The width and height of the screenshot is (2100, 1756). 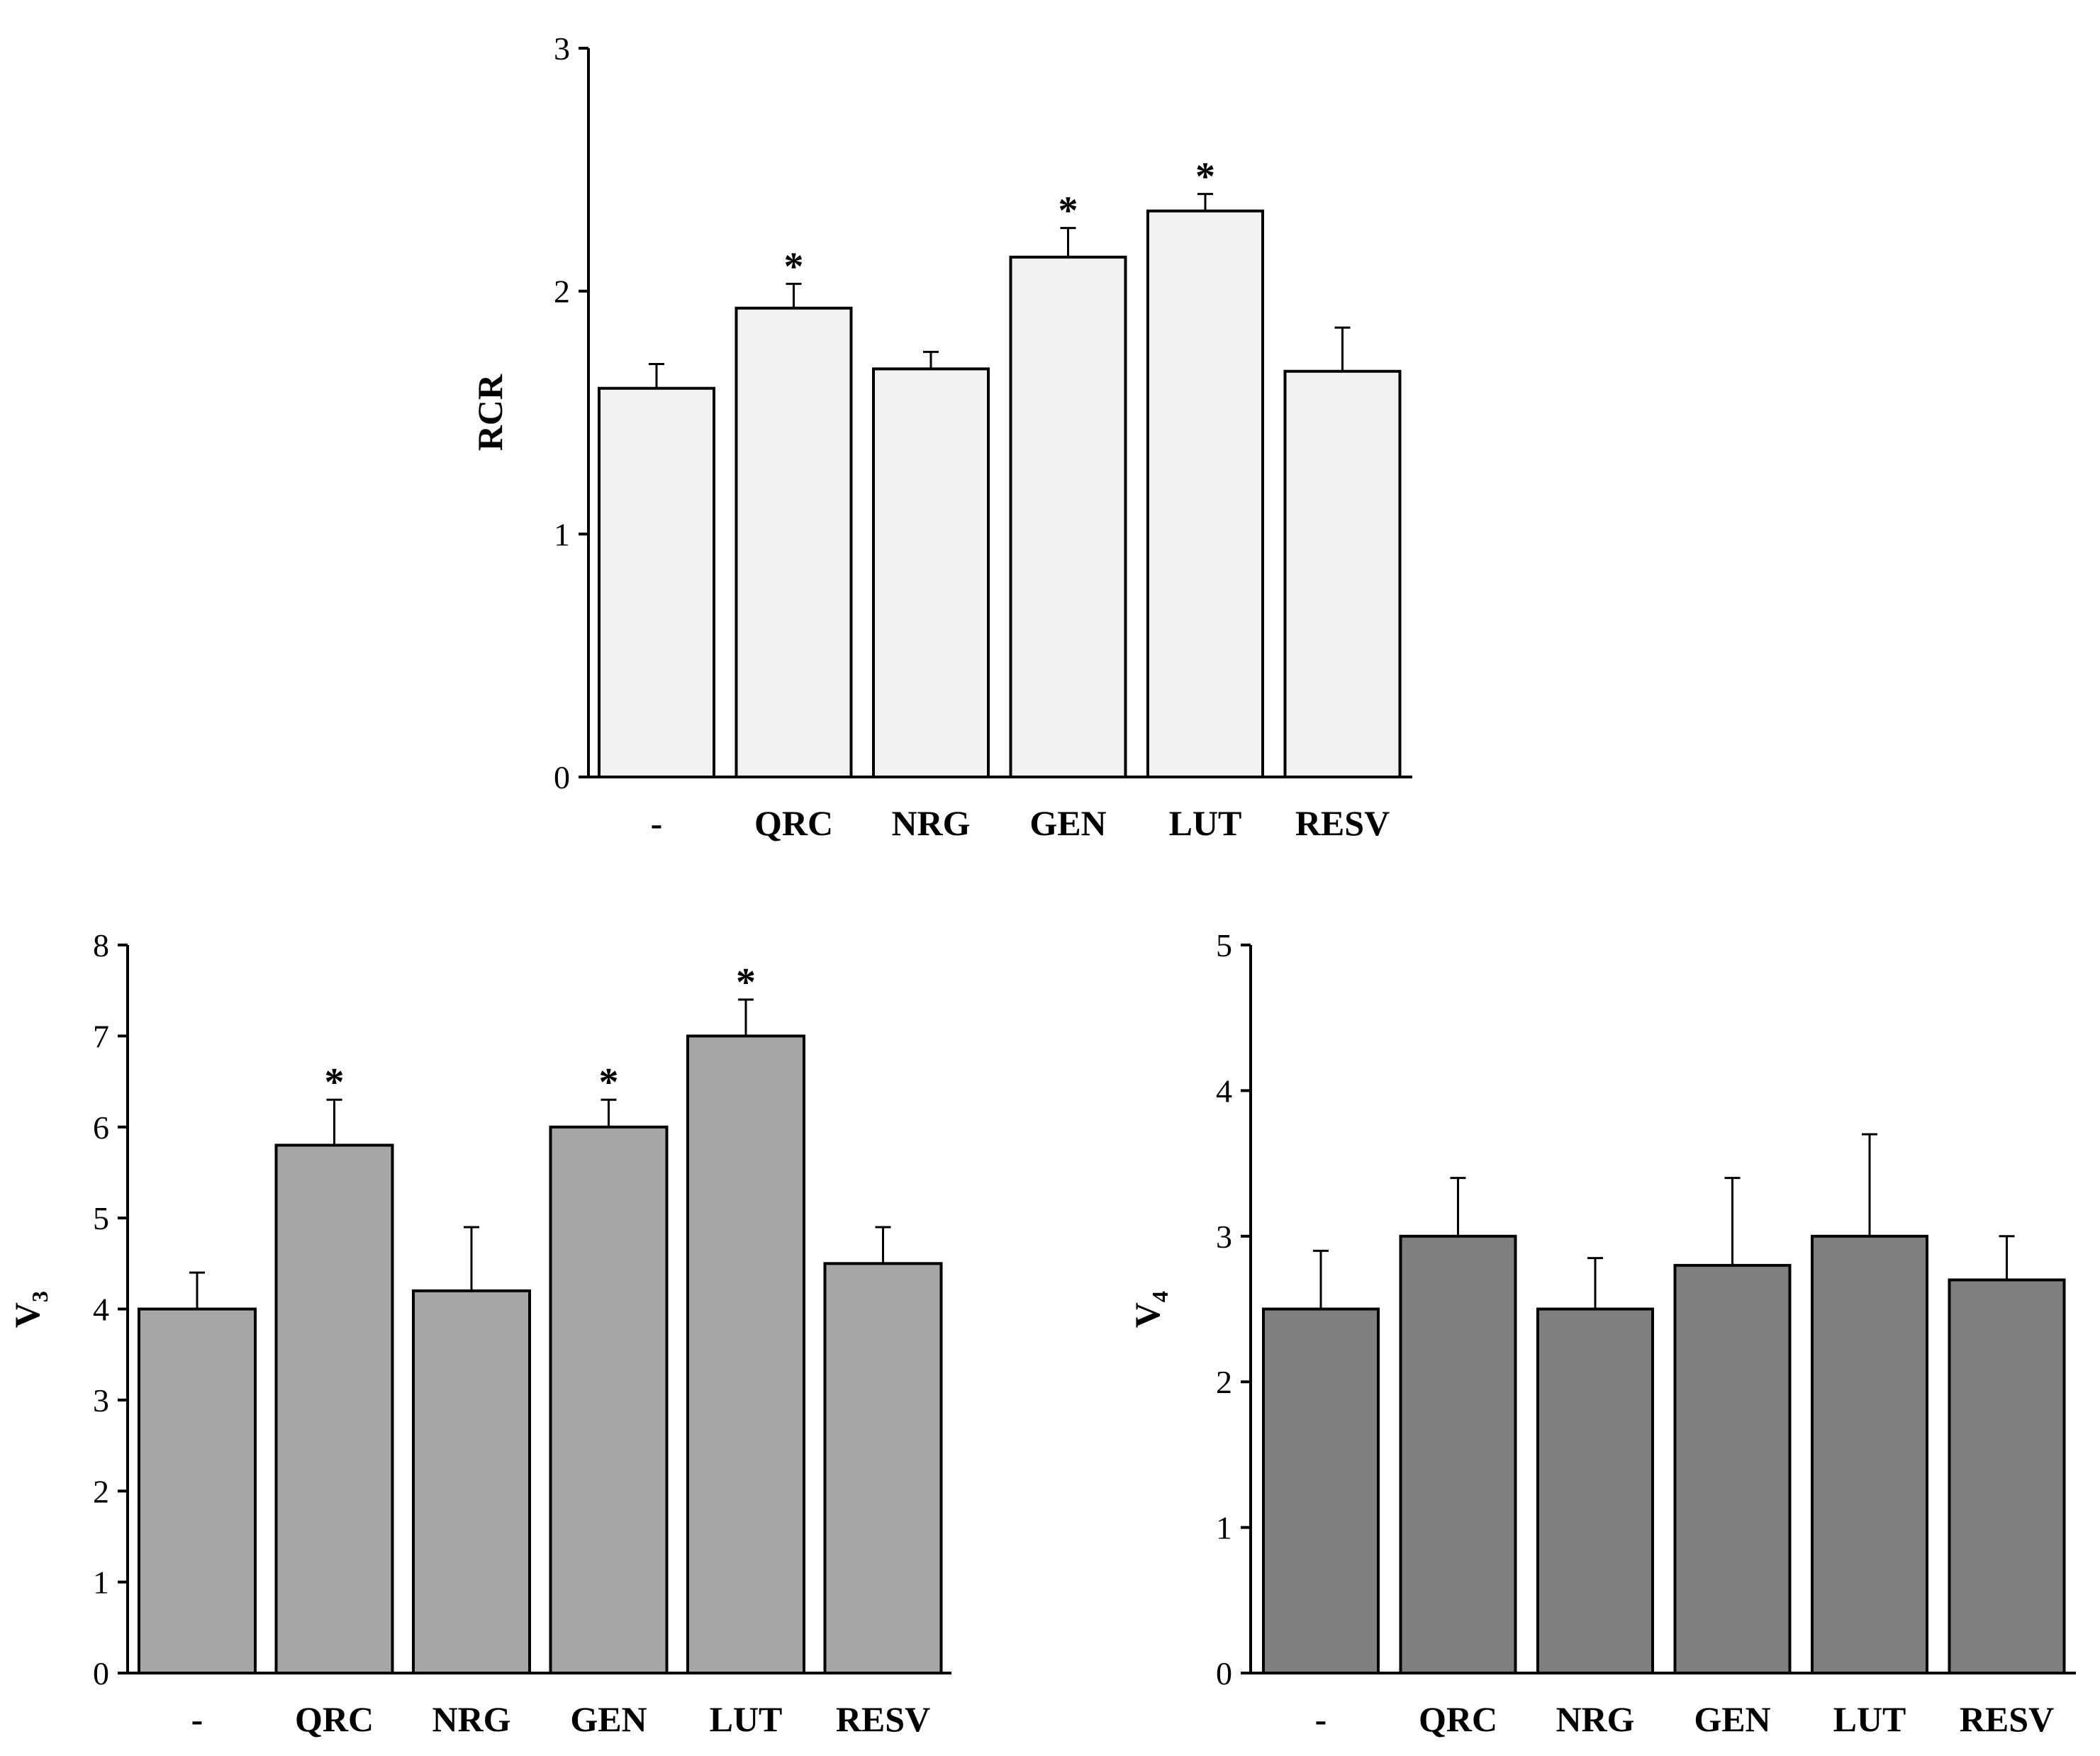 I want to click on y-axis-title-subscript: 3, so click(x=39, y=1296).